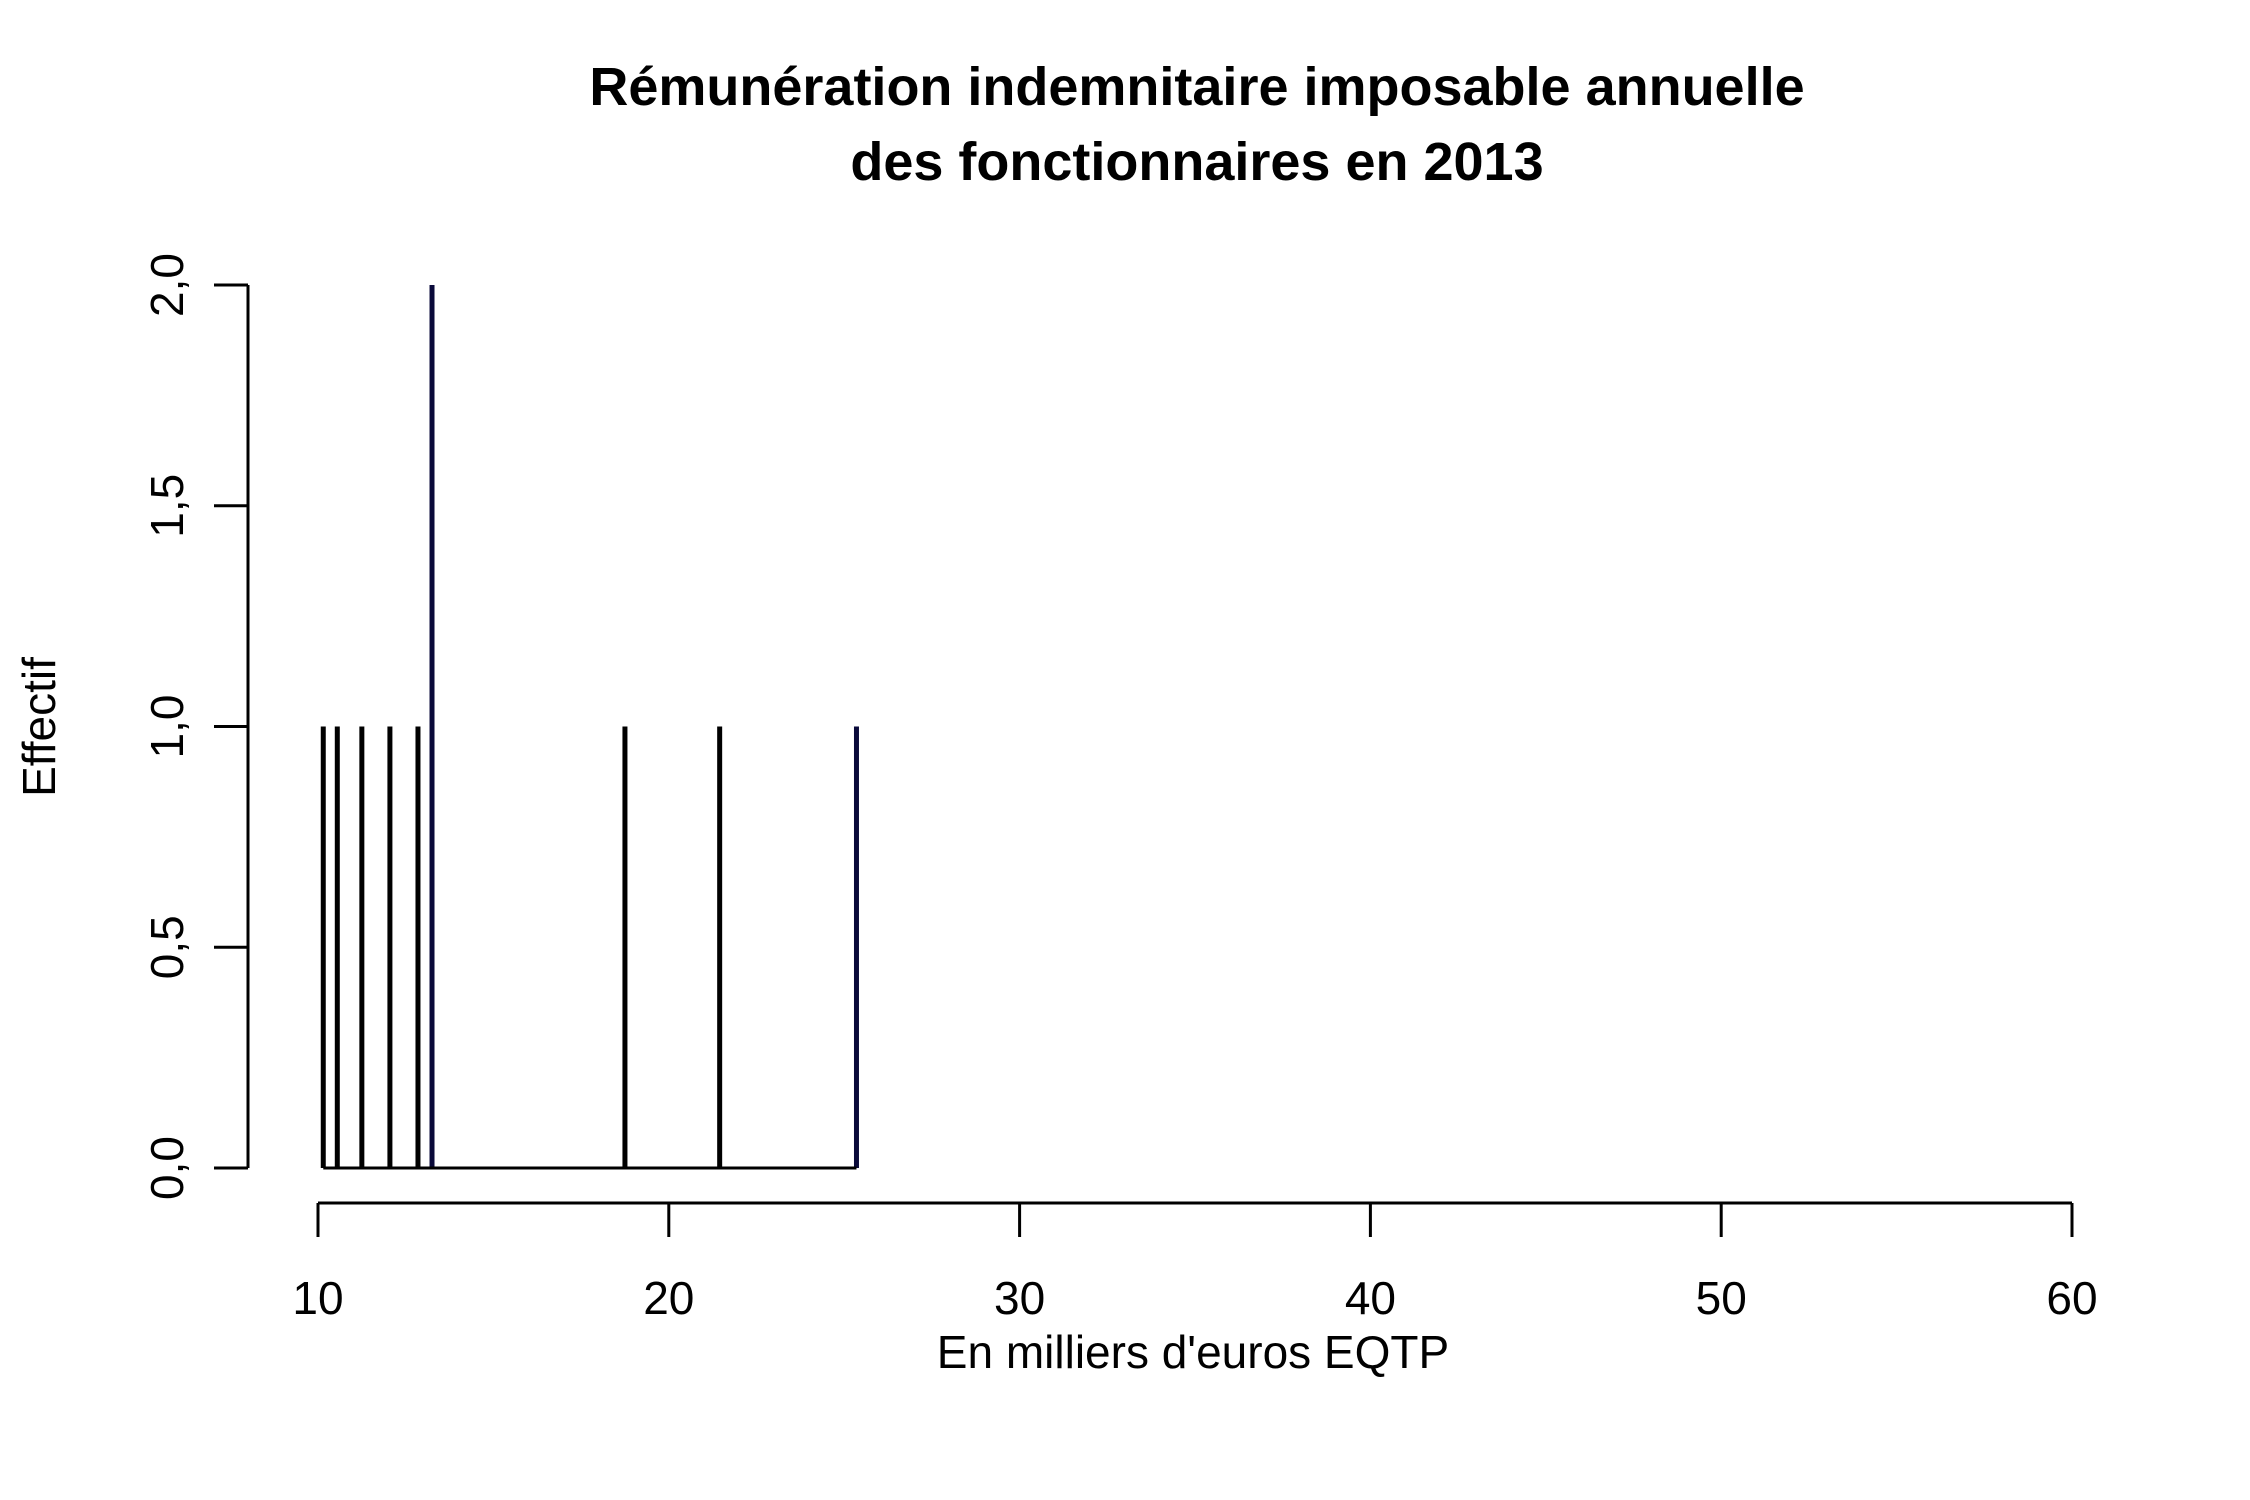 The image size is (2250, 1500). Describe the element at coordinates (1195, 1262) in the screenshot. I see `x-axis: 10 20 30 40 50 60` at that location.